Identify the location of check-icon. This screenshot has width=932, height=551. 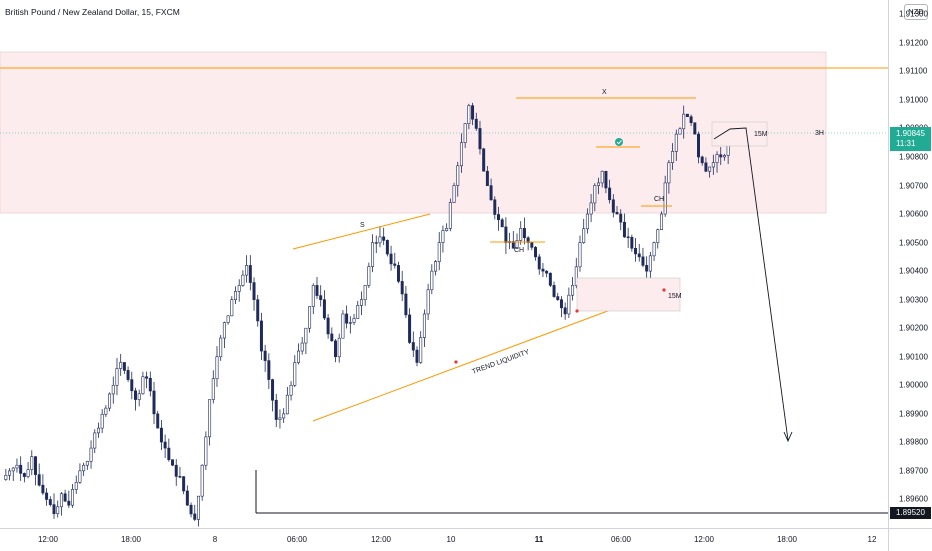
(619, 142).